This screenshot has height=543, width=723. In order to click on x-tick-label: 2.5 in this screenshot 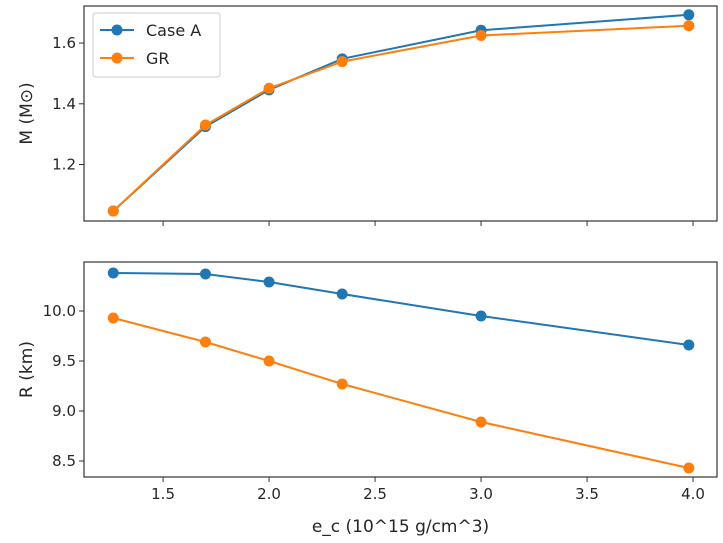, I will do `click(375, 494)`.